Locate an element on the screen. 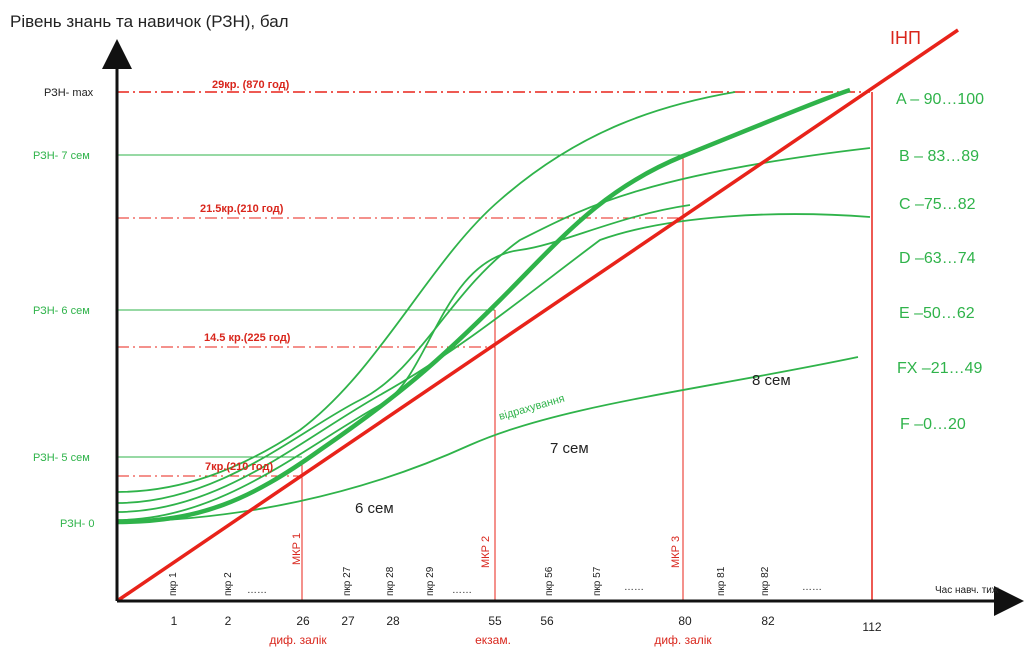  mkr-label: МКР 3 is located at coordinates (676, 552).